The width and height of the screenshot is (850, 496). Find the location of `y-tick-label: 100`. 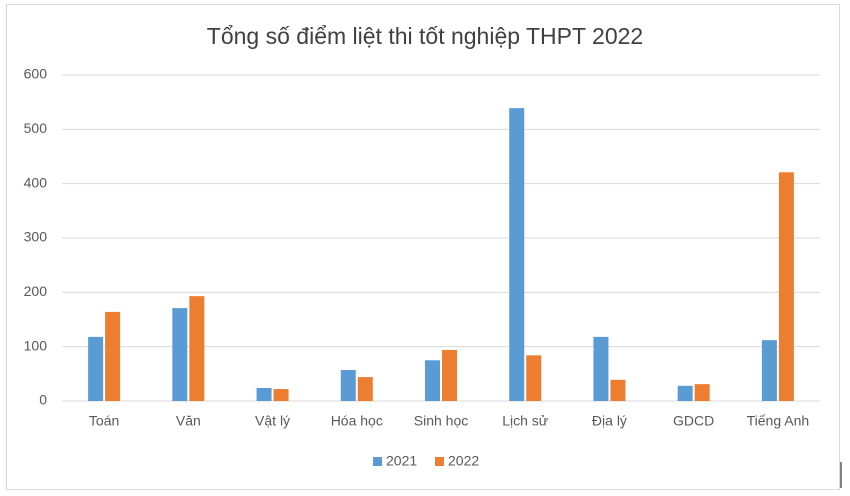

y-tick-label: 100 is located at coordinates (36, 345).